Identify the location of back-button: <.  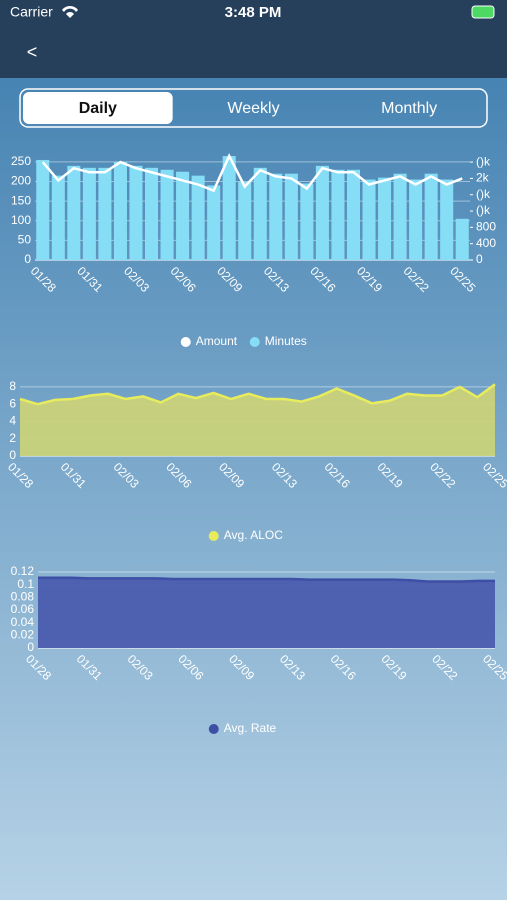
(32, 52).